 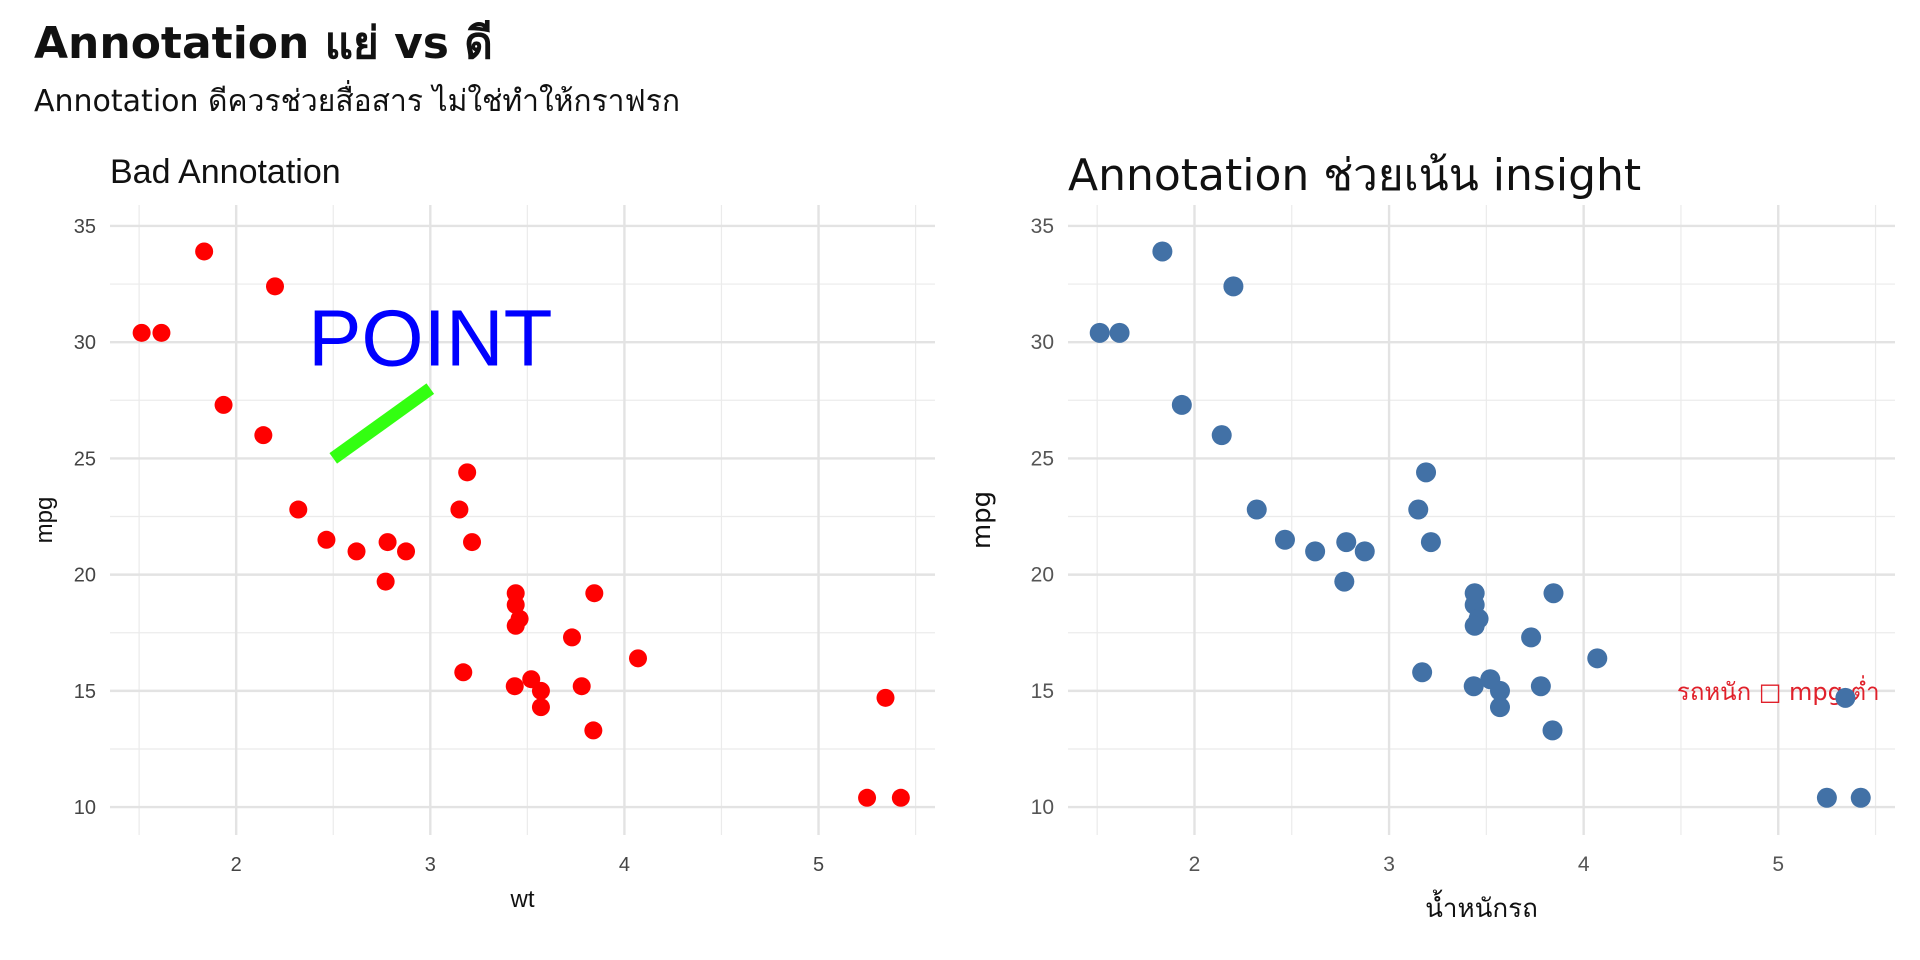 I want to click on x-axis-label: wt, so click(x=522, y=899).